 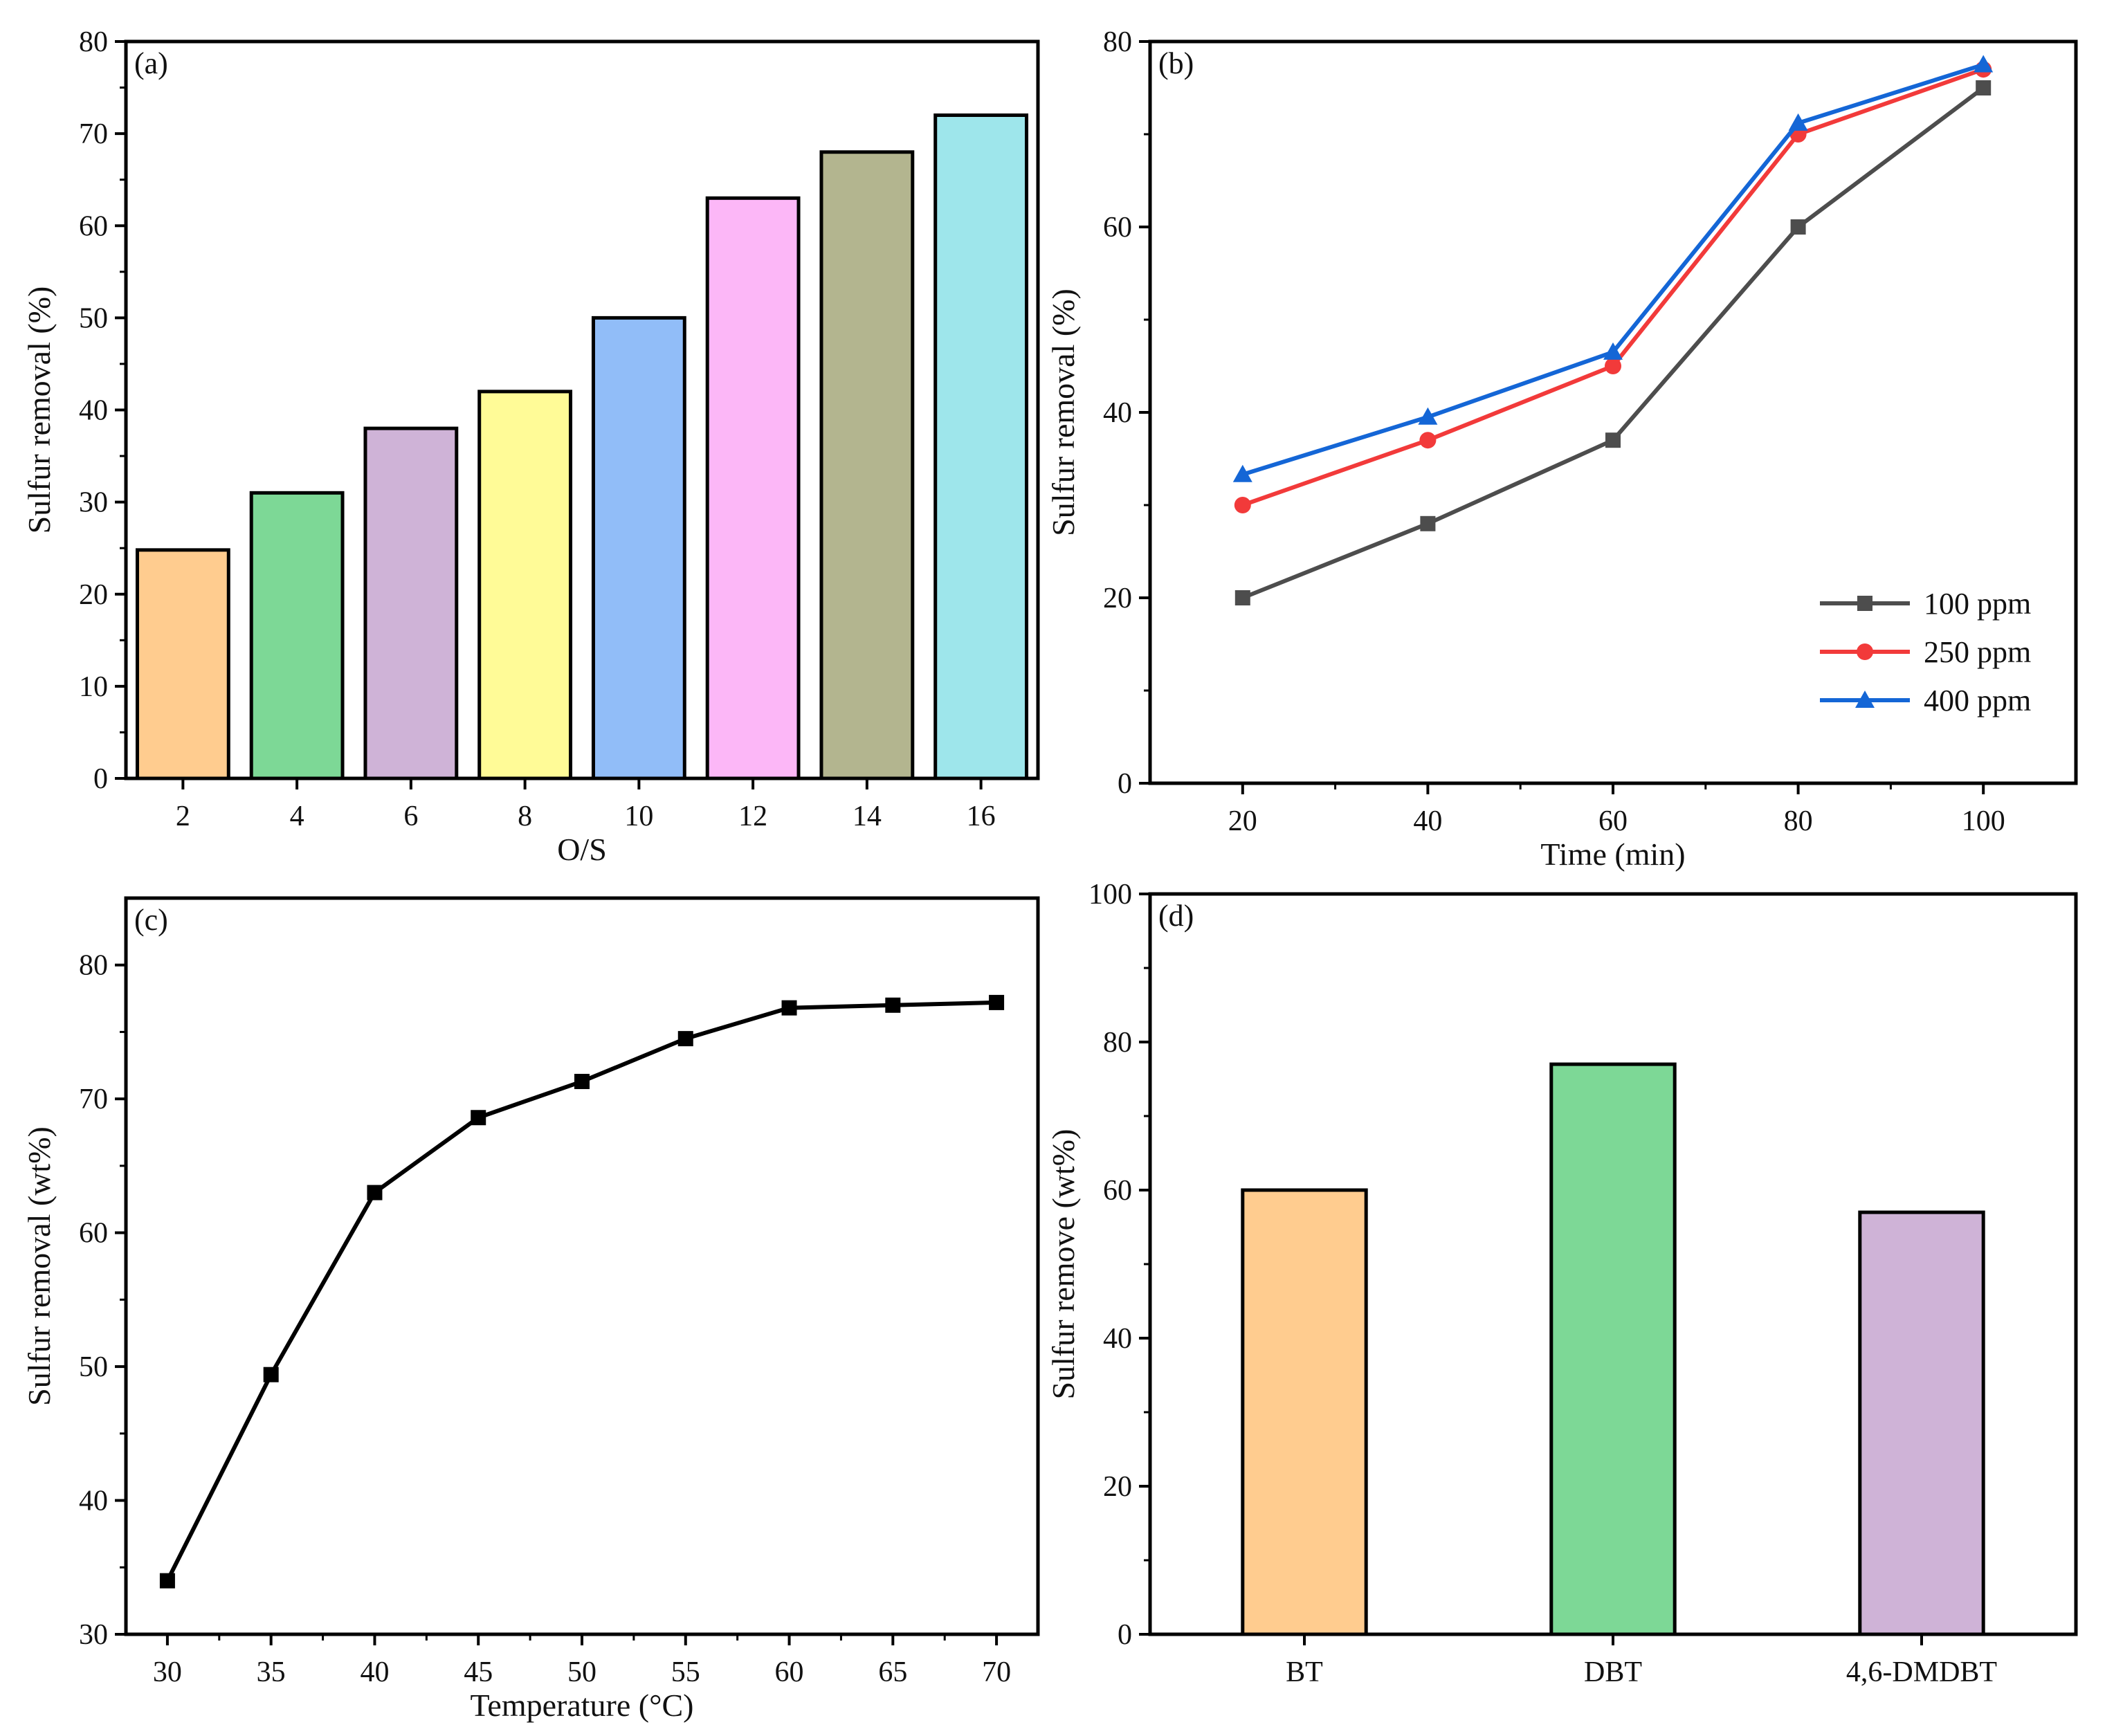 What do you see at coordinates (868, 817) in the screenshot?
I see `x-tick-label: 14` at bounding box center [868, 817].